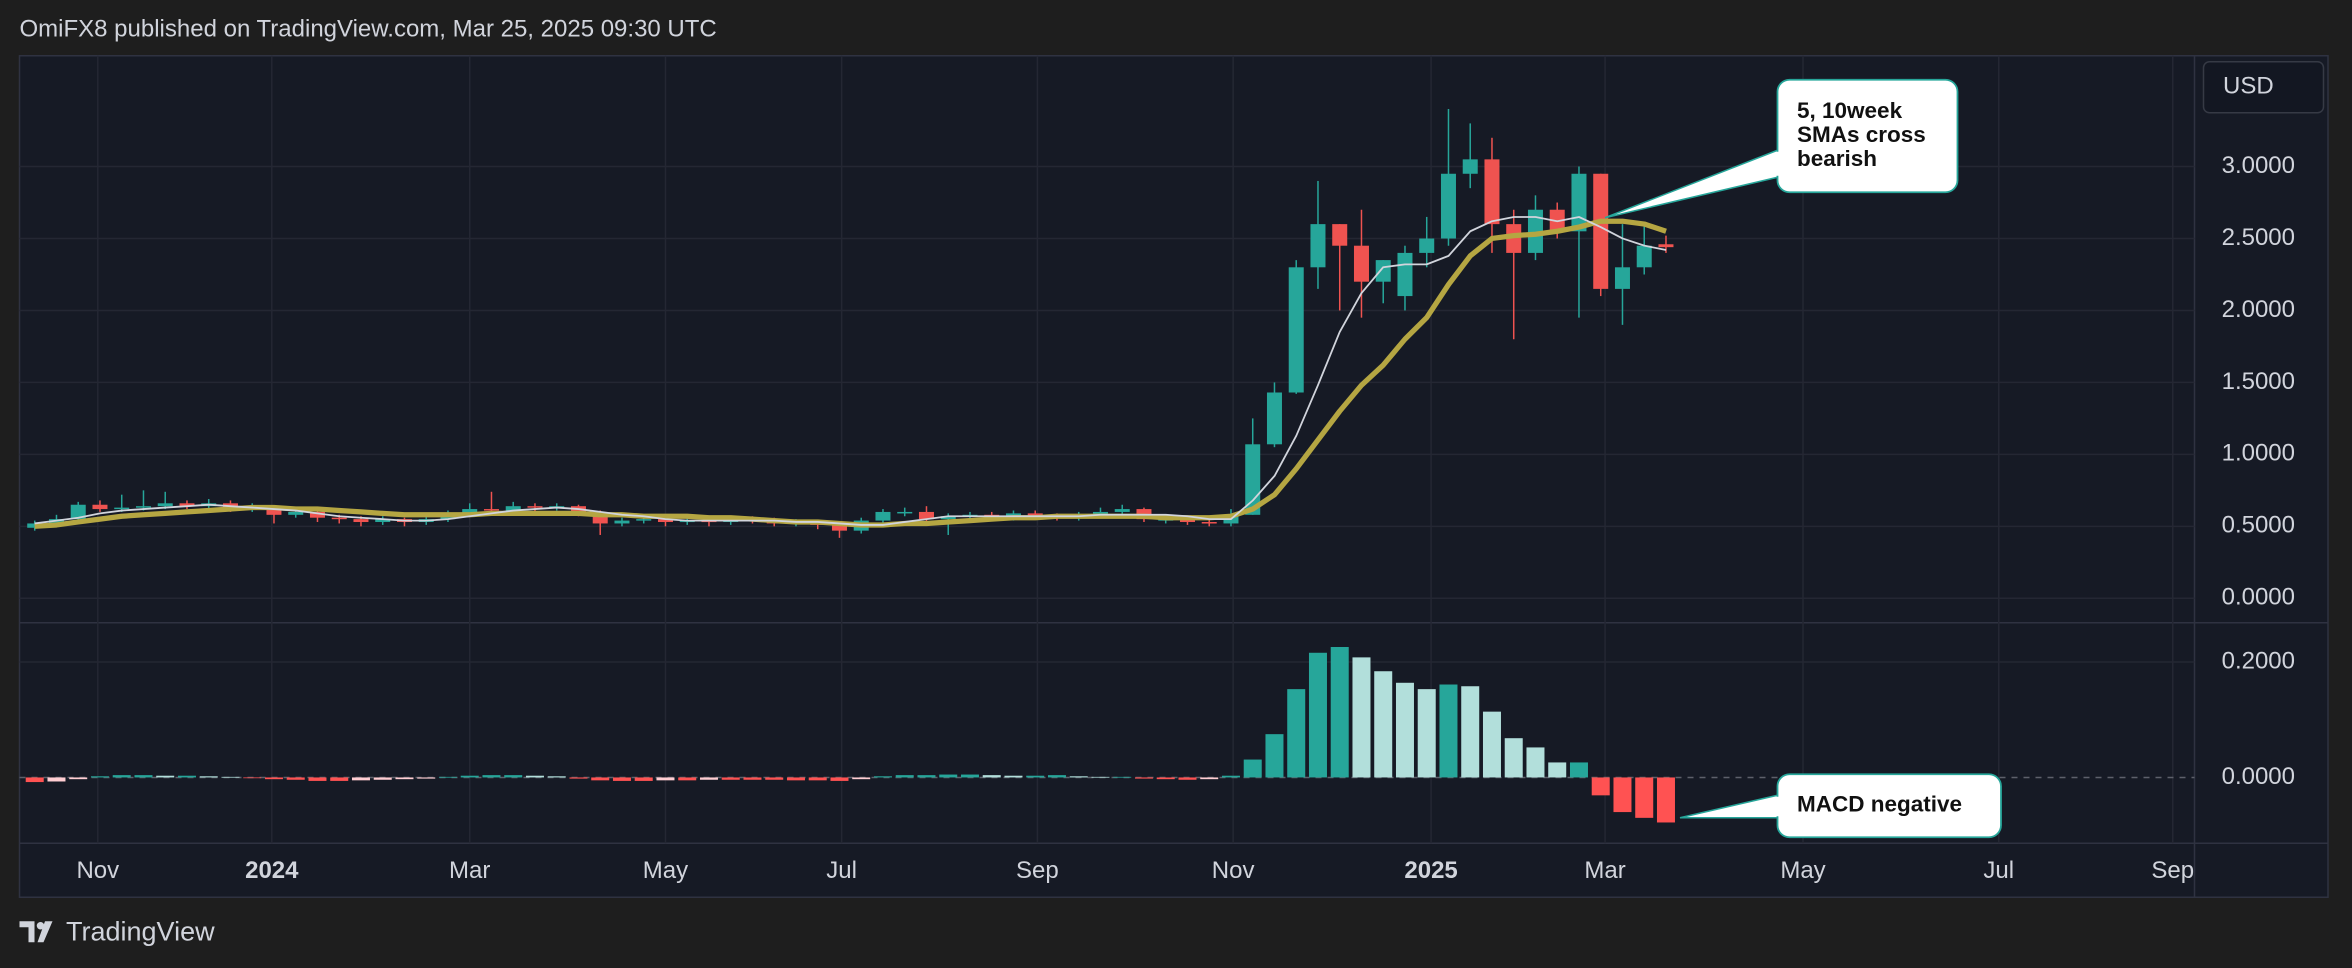 The height and width of the screenshot is (968, 2352). What do you see at coordinates (1850, 110) in the screenshot?
I see `annotation-text: 5, 10week` at bounding box center [1850, 110].